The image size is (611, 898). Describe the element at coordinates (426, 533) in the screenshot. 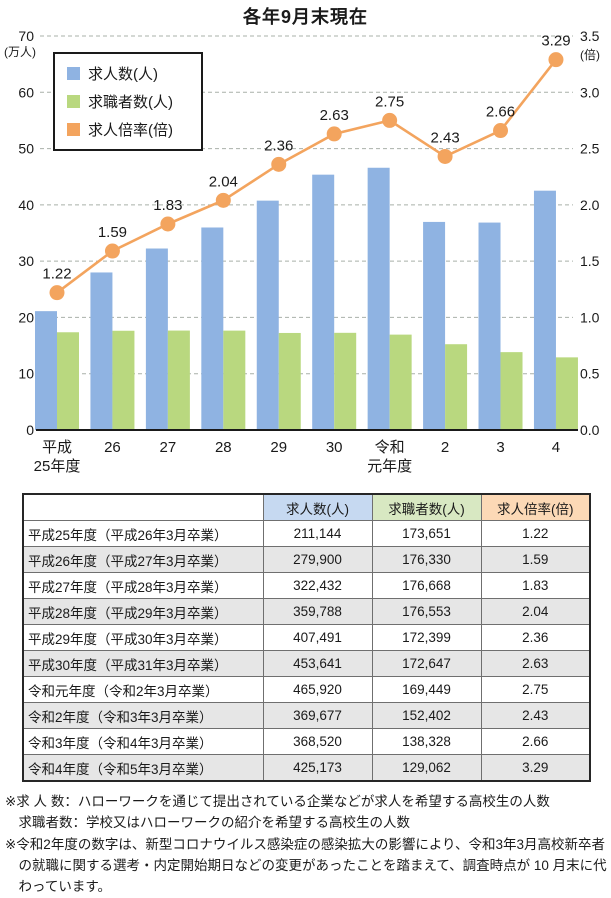

I see `cell-seekers: 173,651` at that location.